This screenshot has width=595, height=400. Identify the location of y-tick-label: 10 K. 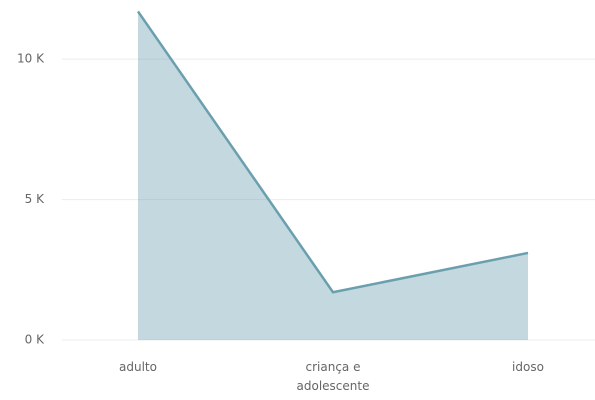
(31, 59).